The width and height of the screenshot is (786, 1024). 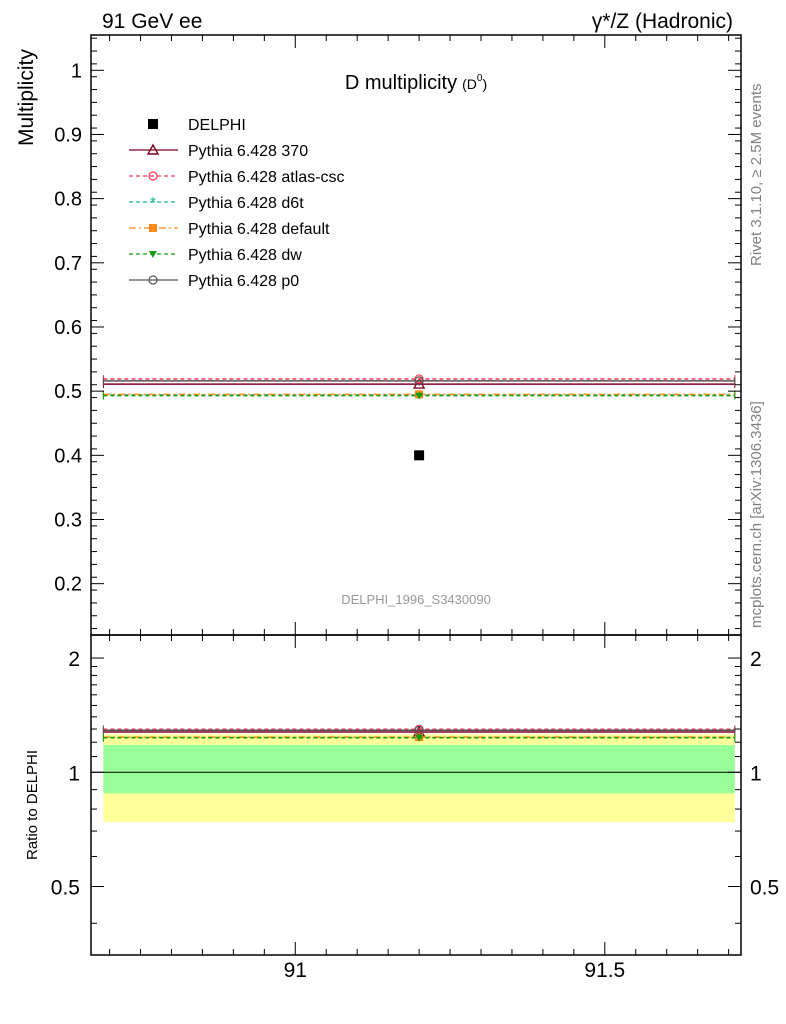 What do you see at coordinates (480, 78) in the screenshot?
I see `chart-title-sup: 0` at bounding box center [480, 78].